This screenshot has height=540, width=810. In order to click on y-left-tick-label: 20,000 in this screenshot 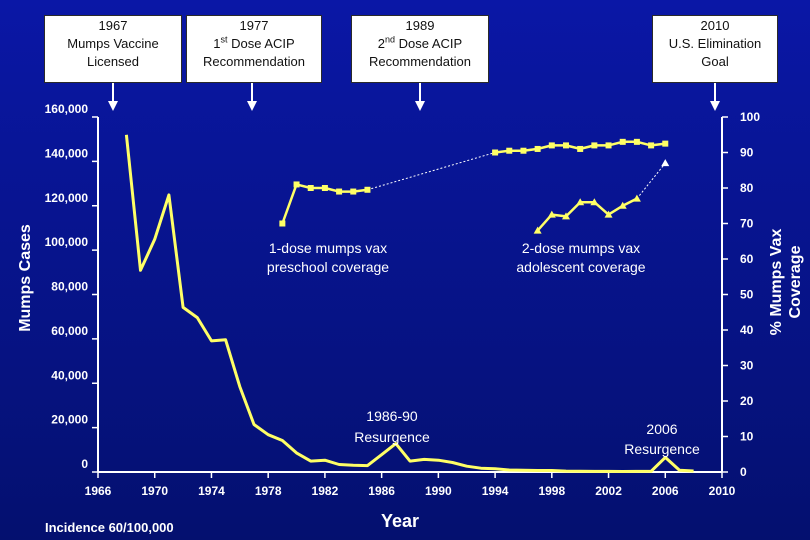, I will do `click(69, 420)`.